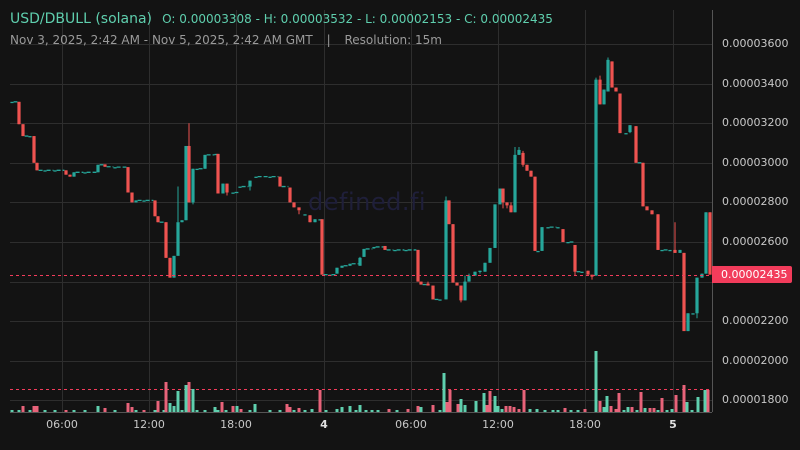  What do you see at coordinates (324, 424) in the screenshot?
I see `time-tick-label: 4` at bounding box center [324, 424].